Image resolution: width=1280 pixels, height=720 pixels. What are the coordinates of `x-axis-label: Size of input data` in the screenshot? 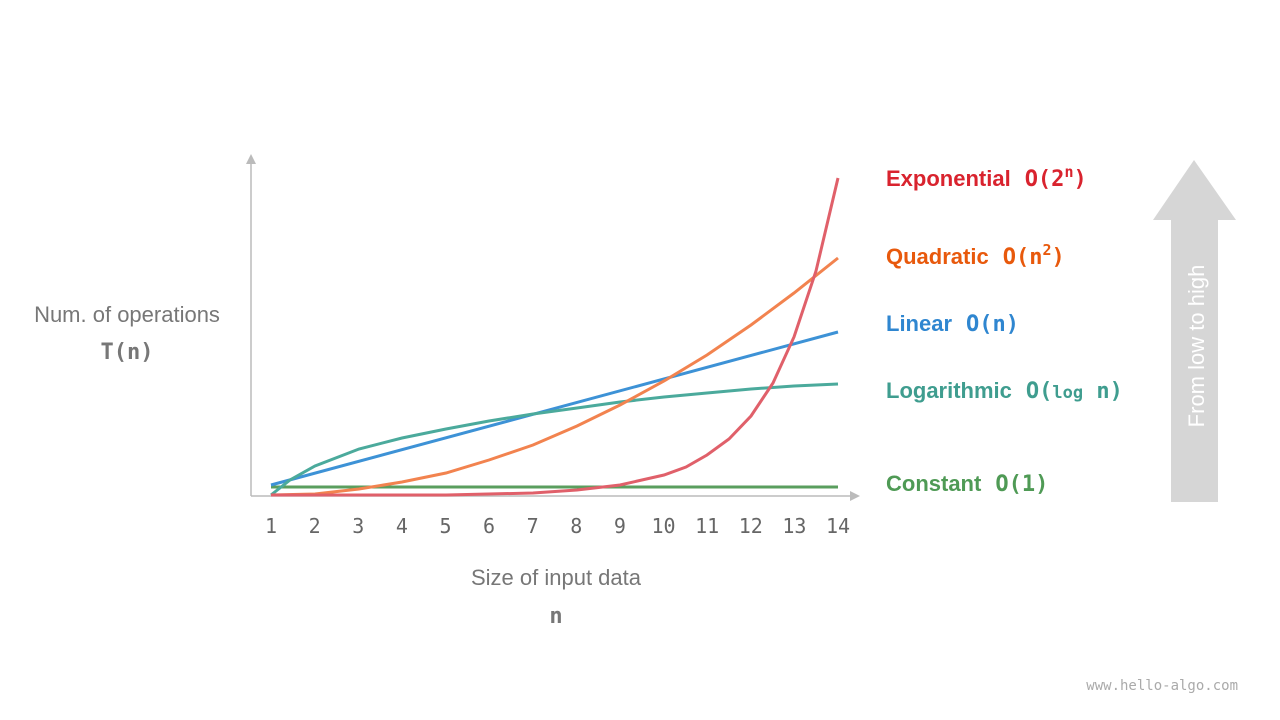 It's located at (556, 577).